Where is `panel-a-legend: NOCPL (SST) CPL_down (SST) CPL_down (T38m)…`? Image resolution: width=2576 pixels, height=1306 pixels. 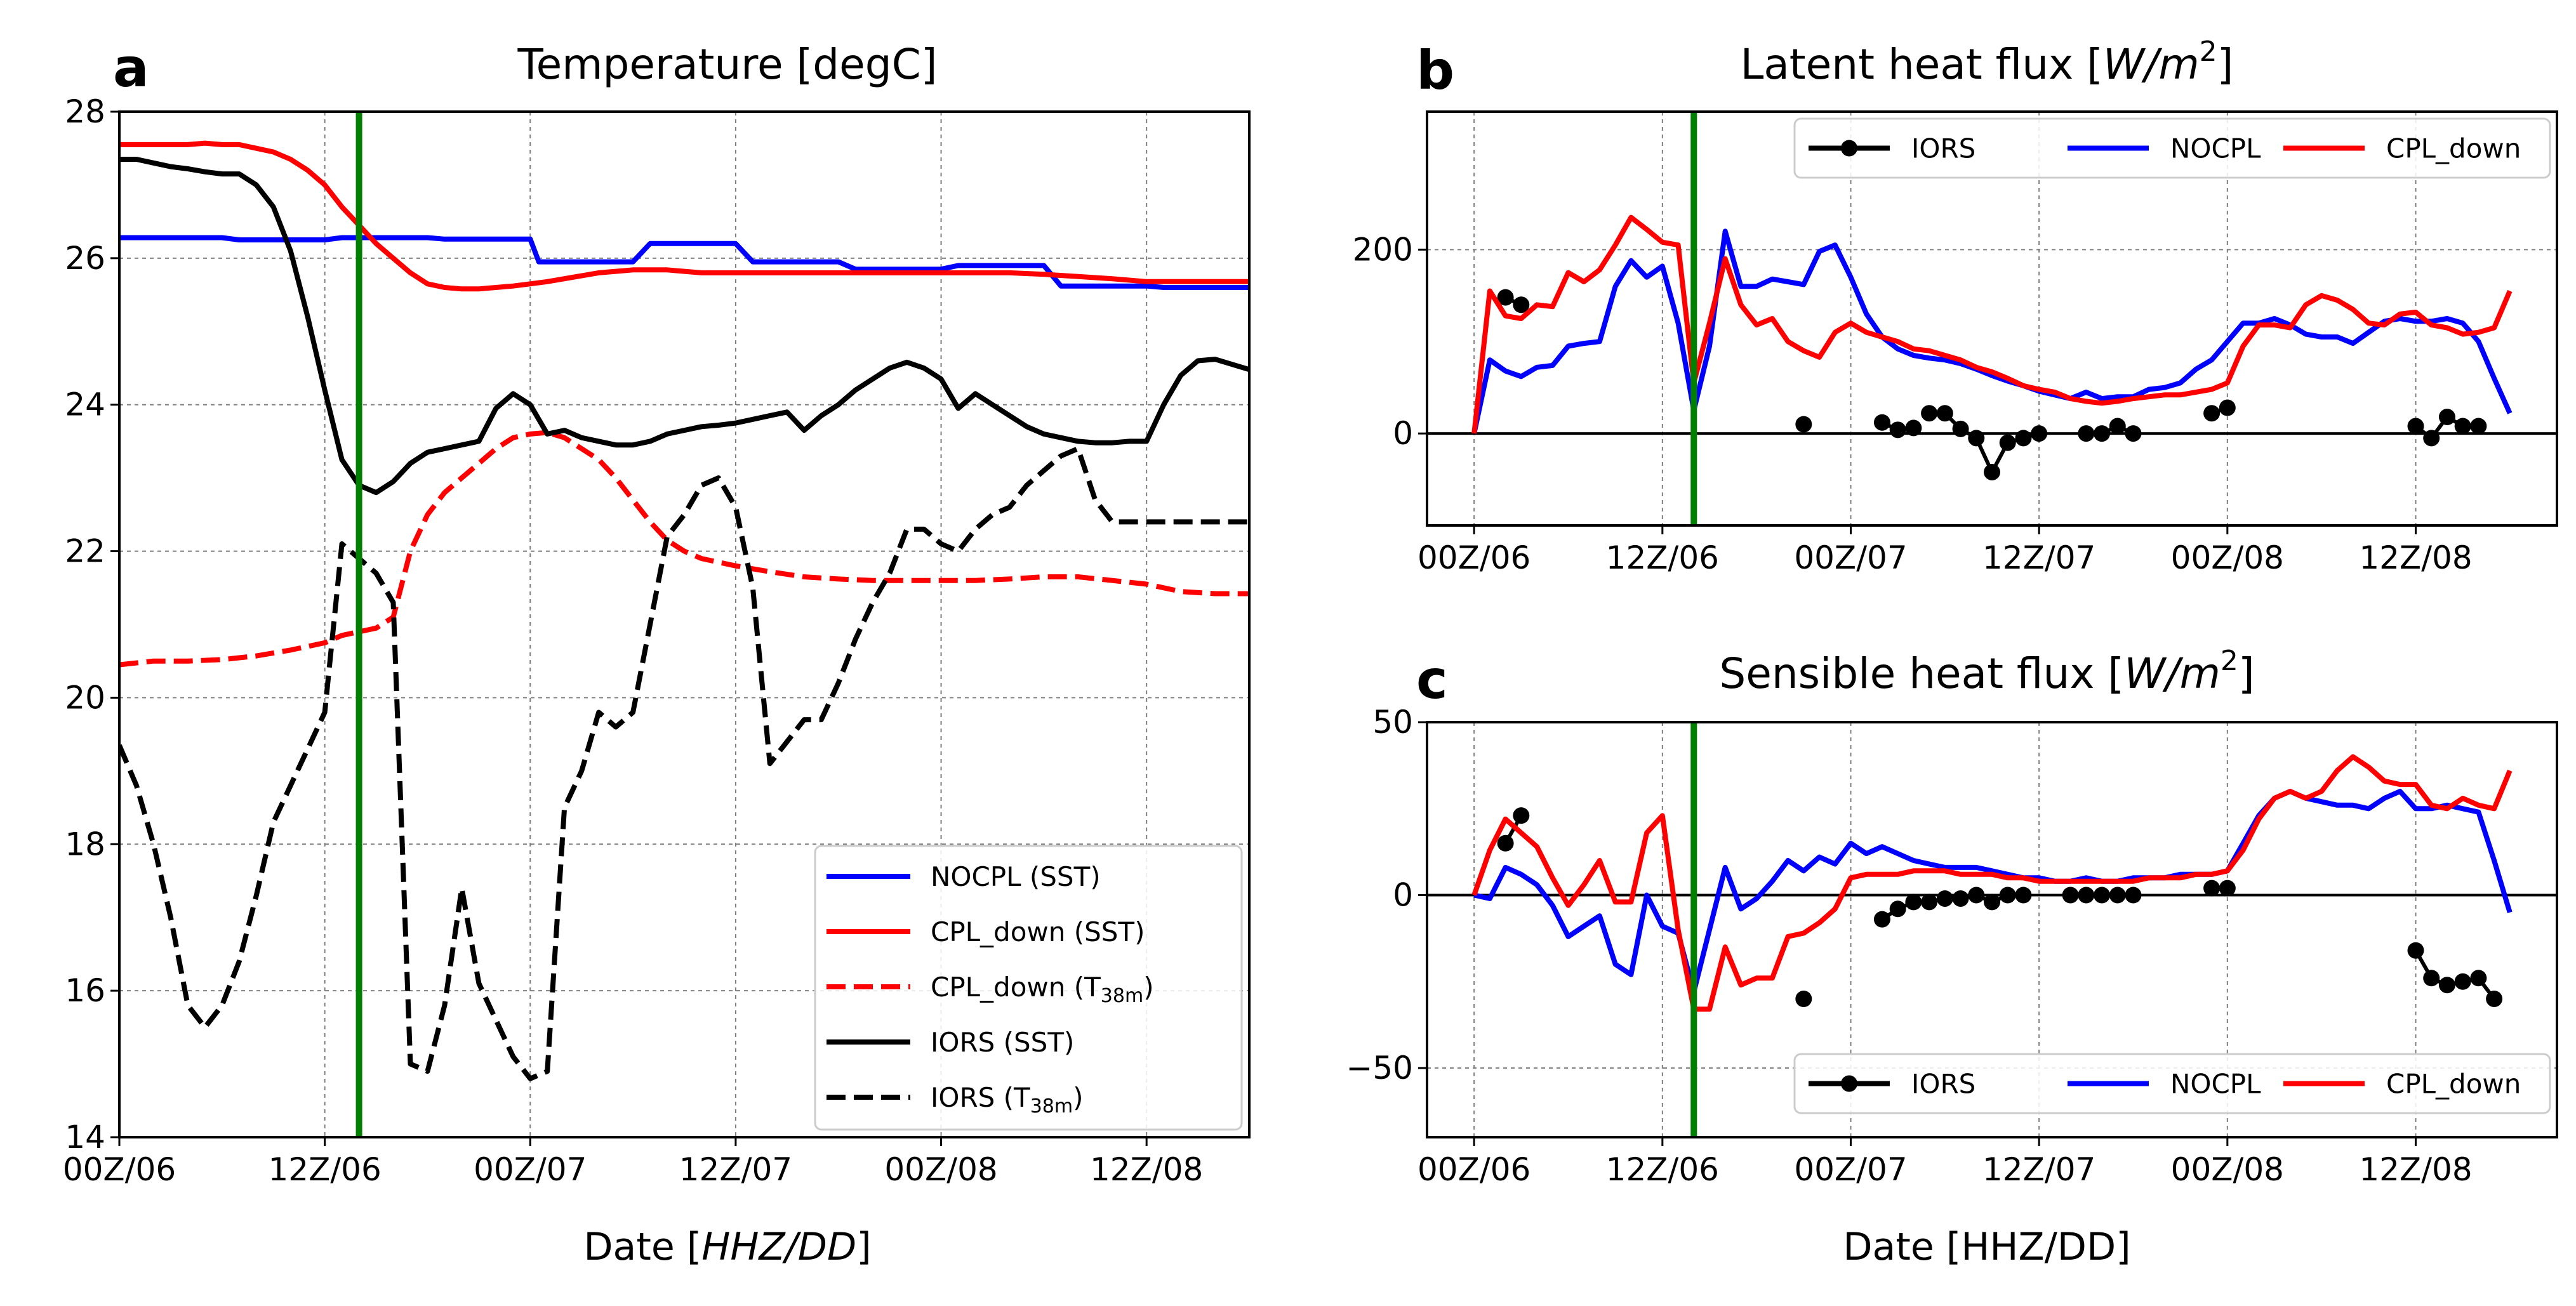 panel-a-legend: NOCPL (SST) CPL_down (SST) CPL_down (T38m)… is located at coordinates (1028, 988).